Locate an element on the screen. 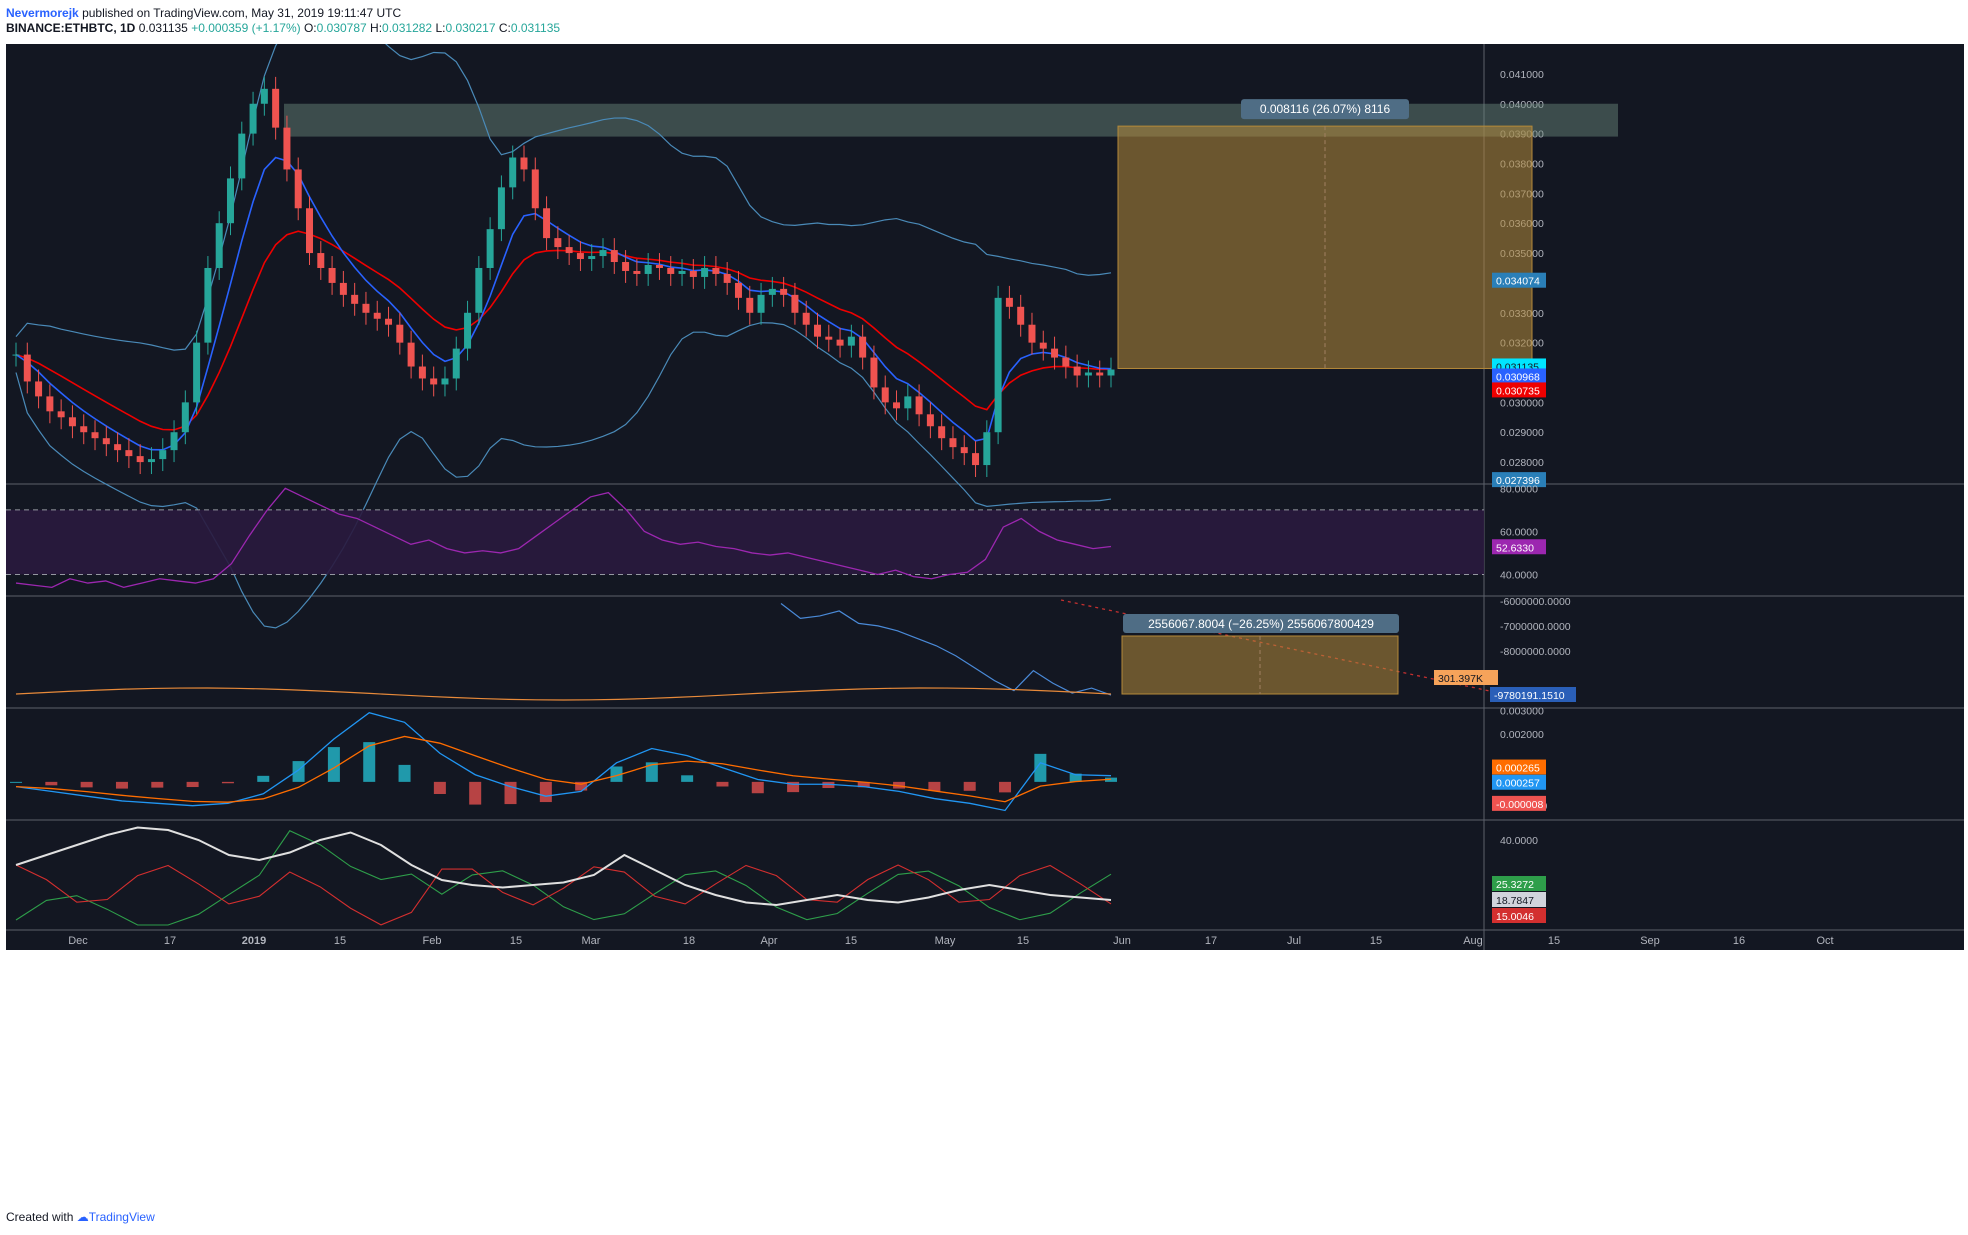 The width and height of the screenshot is (1968, 1235). last-value: 0.031135 is located at coordinates (163, 28).